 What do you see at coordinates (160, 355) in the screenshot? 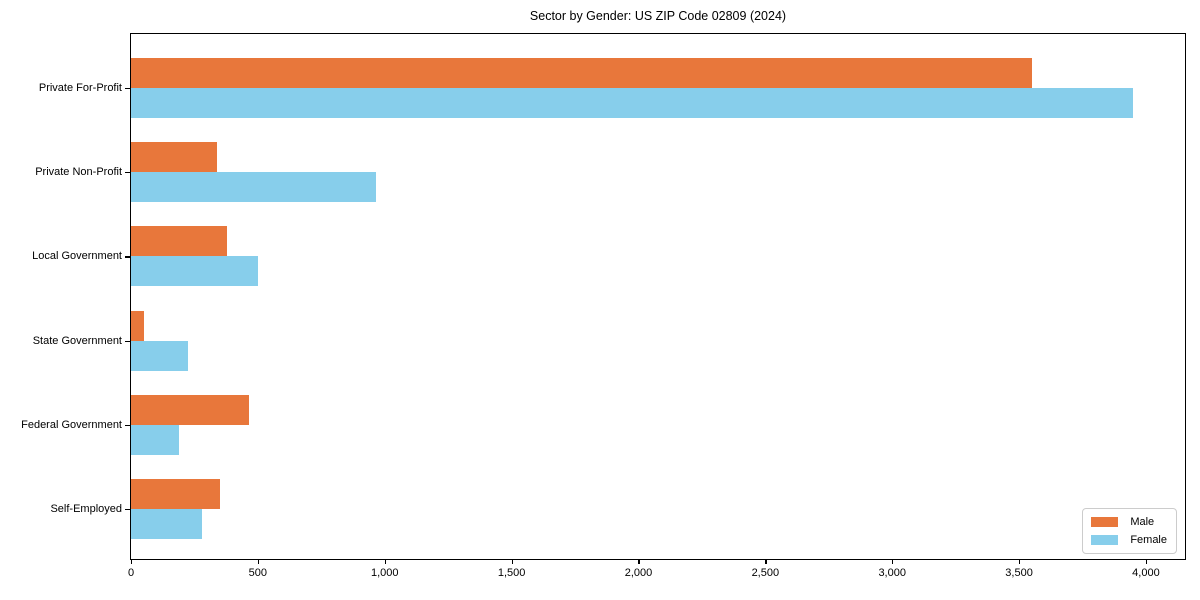
I see `bar-female-state-government` at bounding box center [160, 355].